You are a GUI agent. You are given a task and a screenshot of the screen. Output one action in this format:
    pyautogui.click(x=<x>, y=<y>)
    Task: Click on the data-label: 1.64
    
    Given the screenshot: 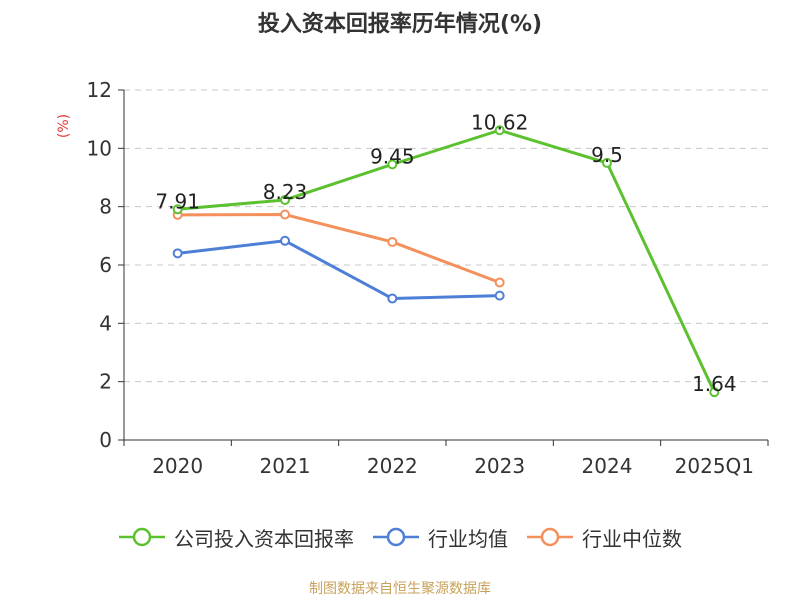 What is the action you would take?
    pyautogui.click(x=714, y=384)
    